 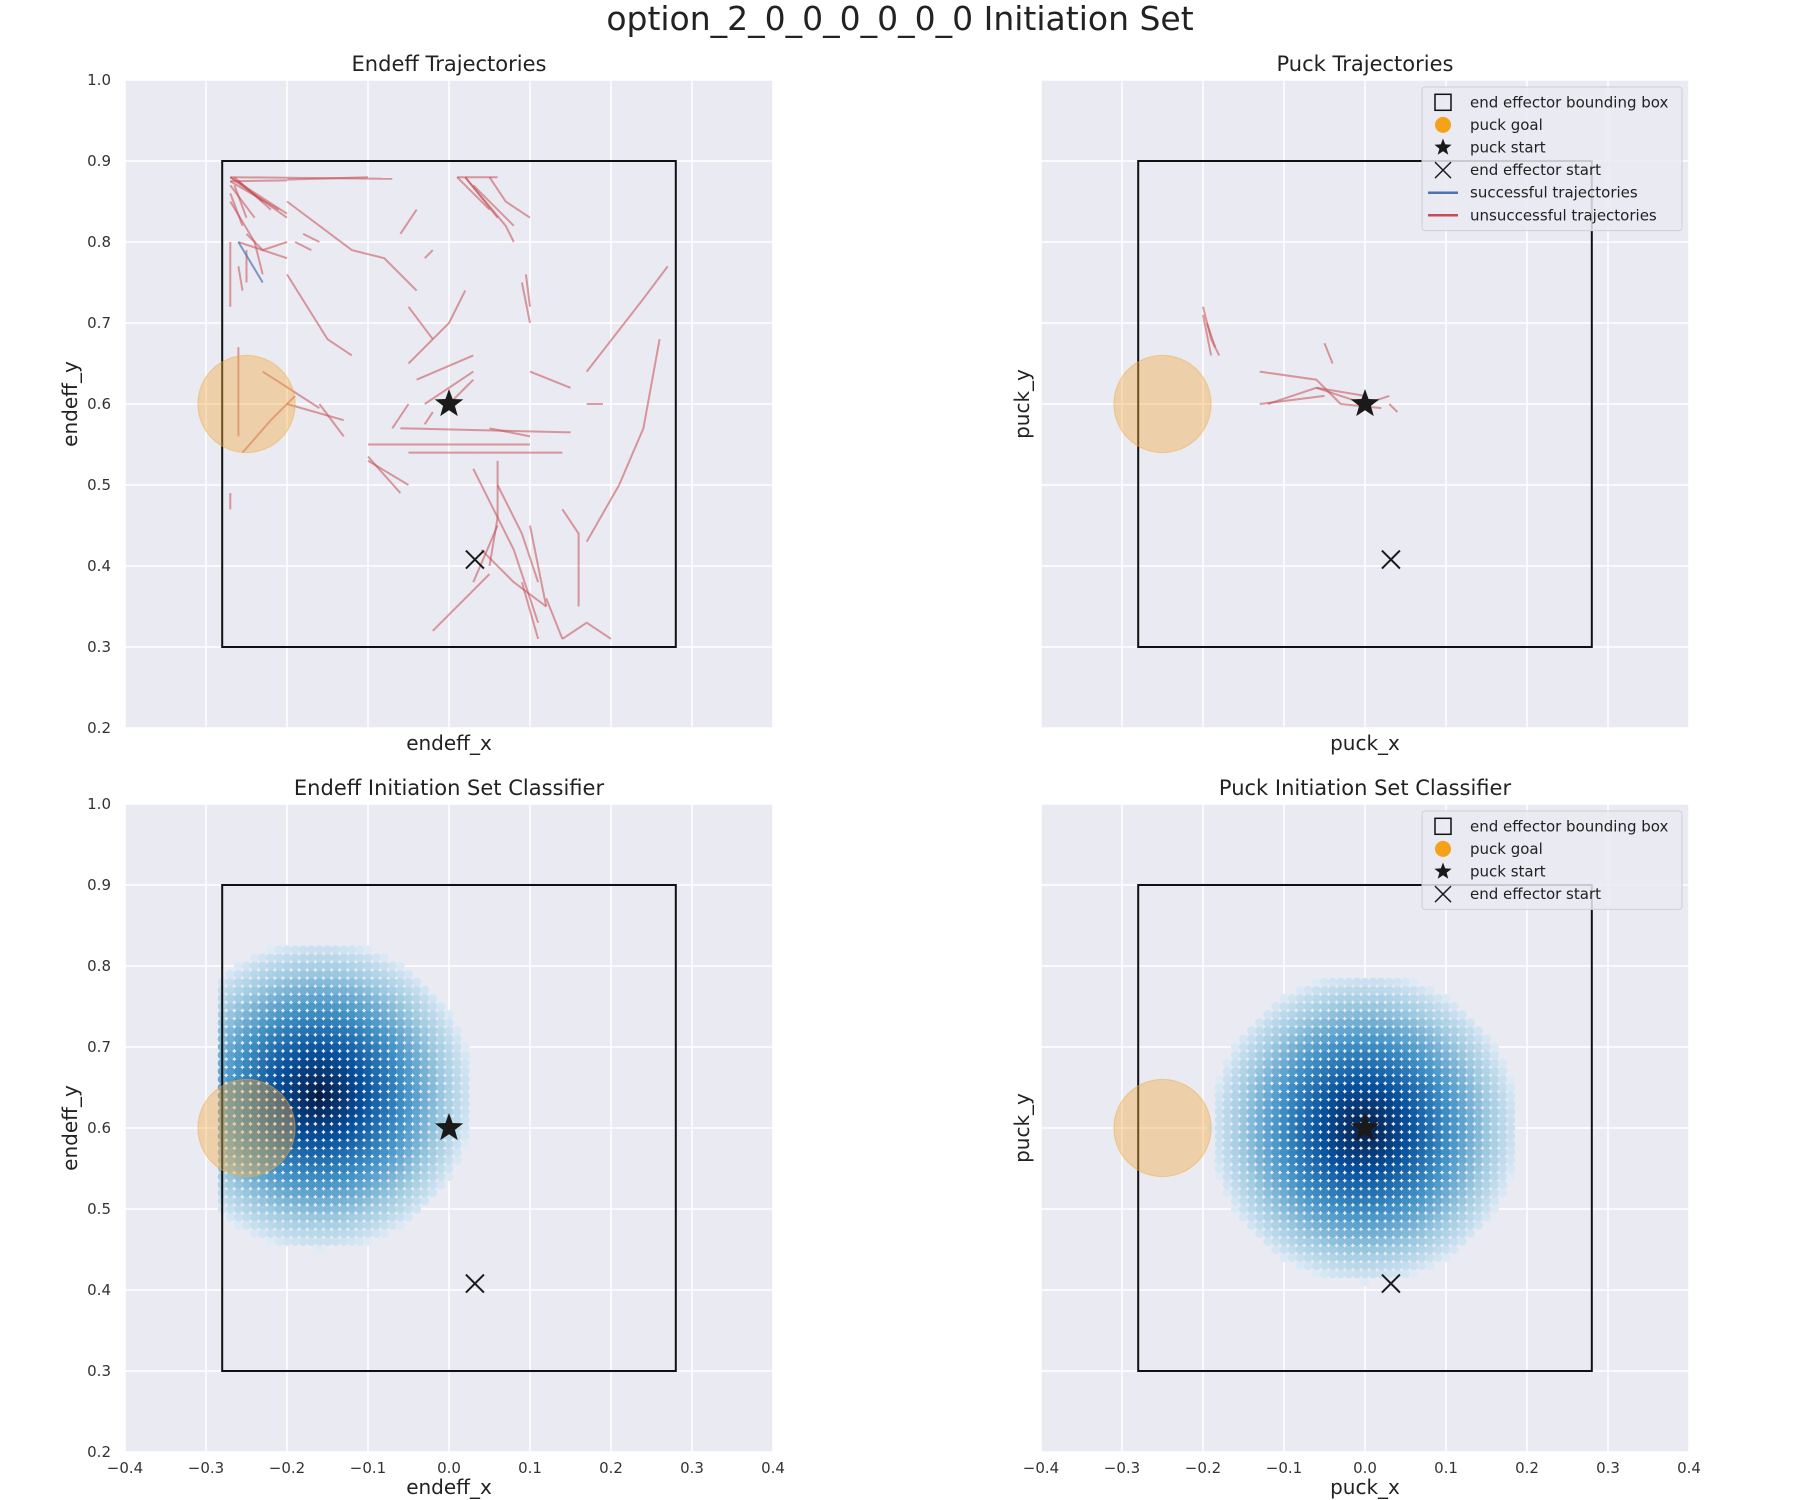 I want to click on y-tick-label: 0.4, so click(x=99, y=566).